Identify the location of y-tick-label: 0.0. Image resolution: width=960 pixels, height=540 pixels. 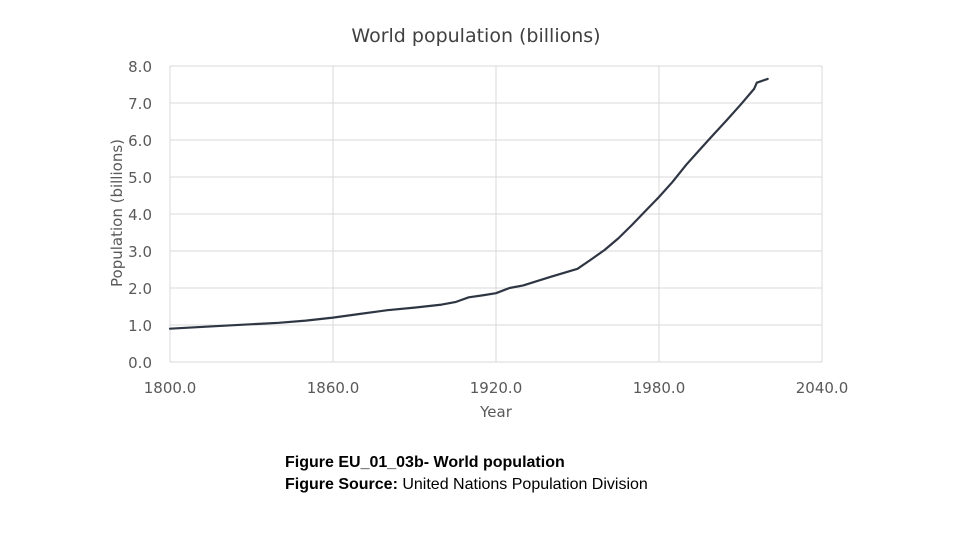
(140, 363).